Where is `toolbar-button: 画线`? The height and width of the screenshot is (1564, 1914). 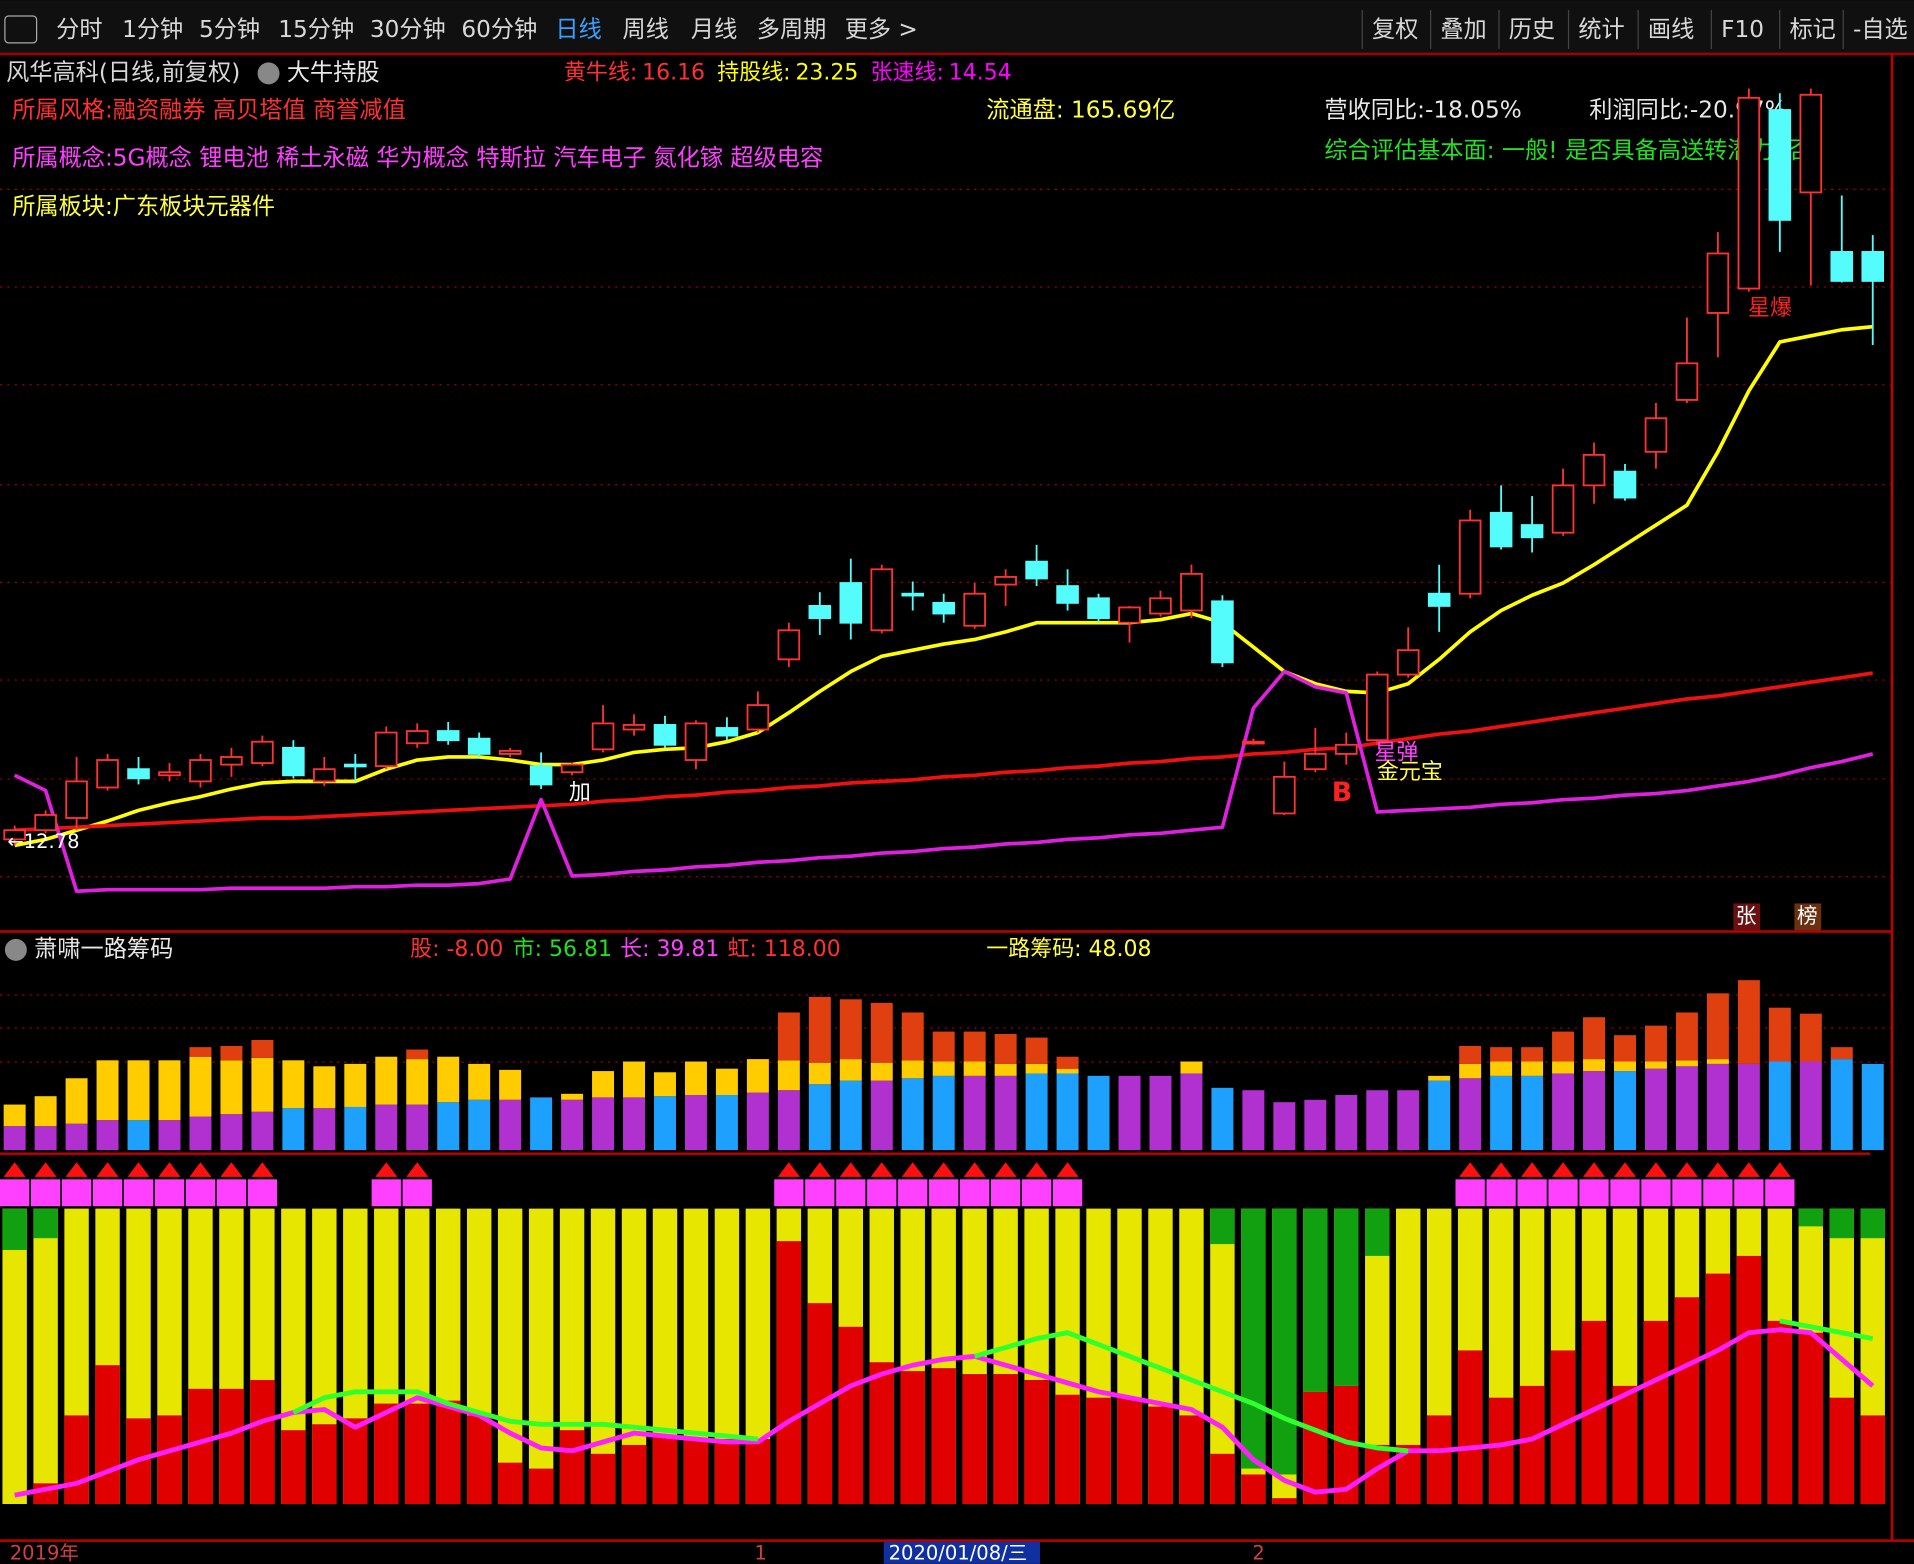
toolbar-button: 画线 is located at coordinates (1671, 29).